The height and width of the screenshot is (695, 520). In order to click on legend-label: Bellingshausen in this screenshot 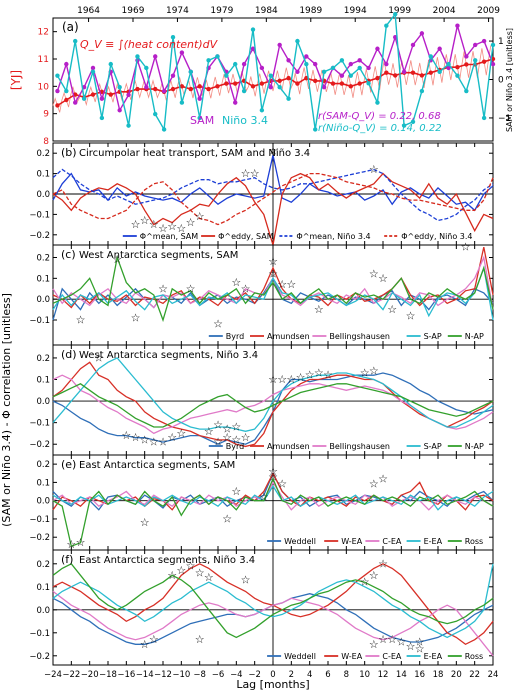, I will do `click(359, 446)`.